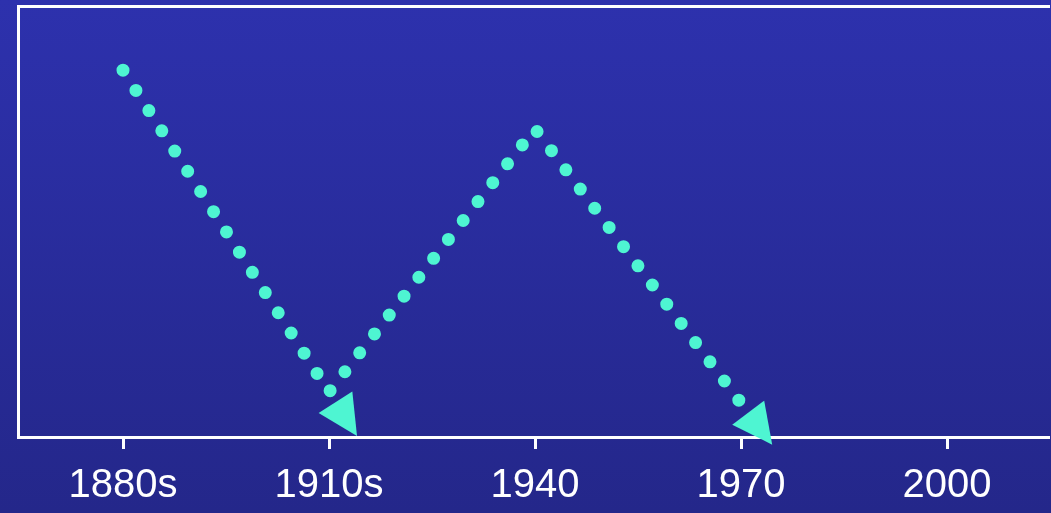  I want to click on x-tick-label: 1910s, so click(329, 483).